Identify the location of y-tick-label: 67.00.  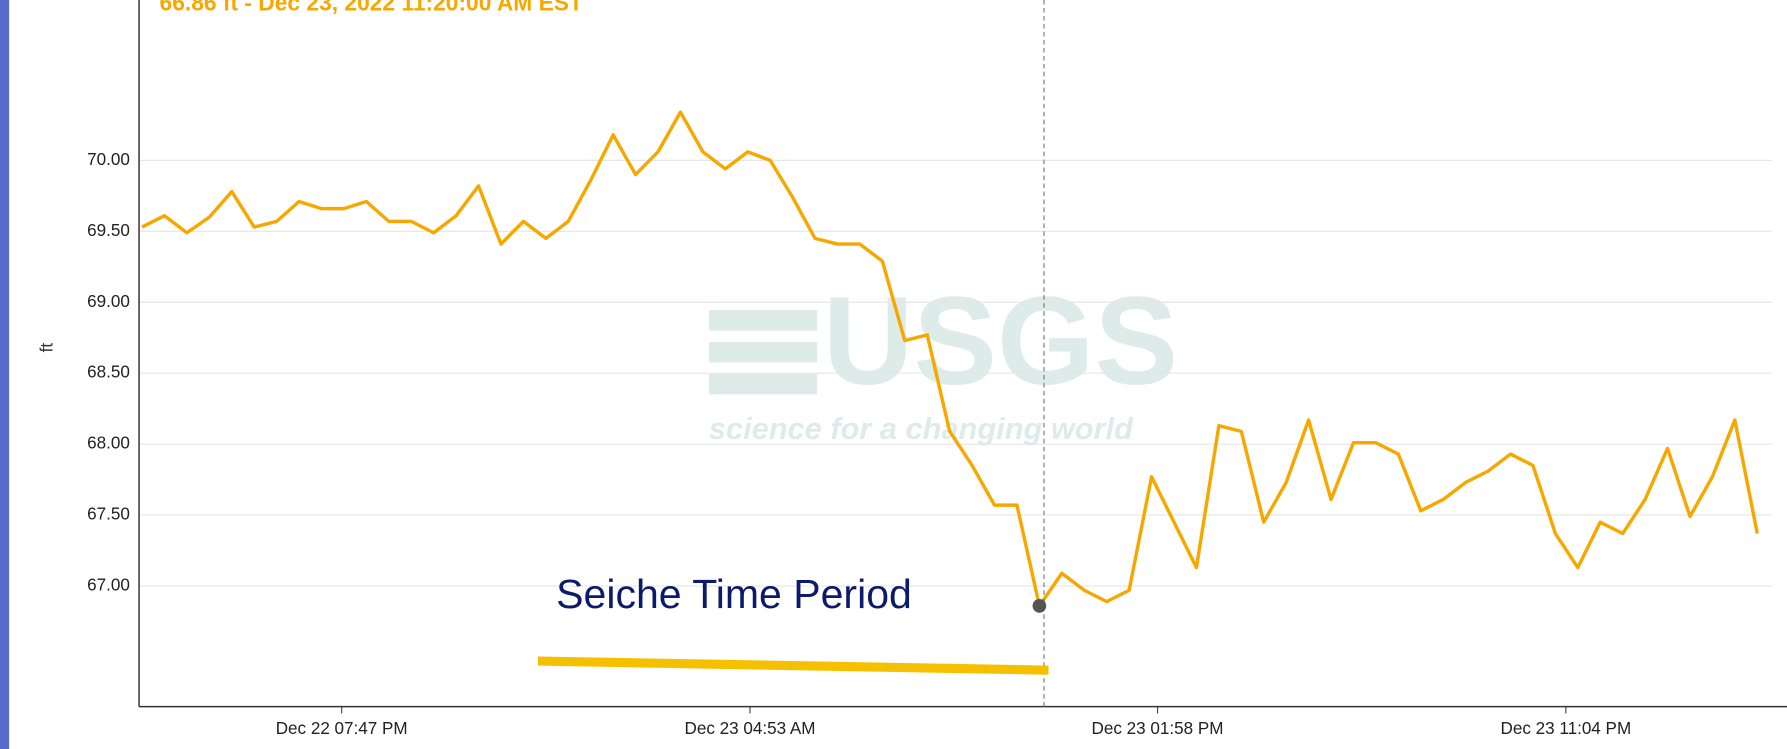
(108, 585).